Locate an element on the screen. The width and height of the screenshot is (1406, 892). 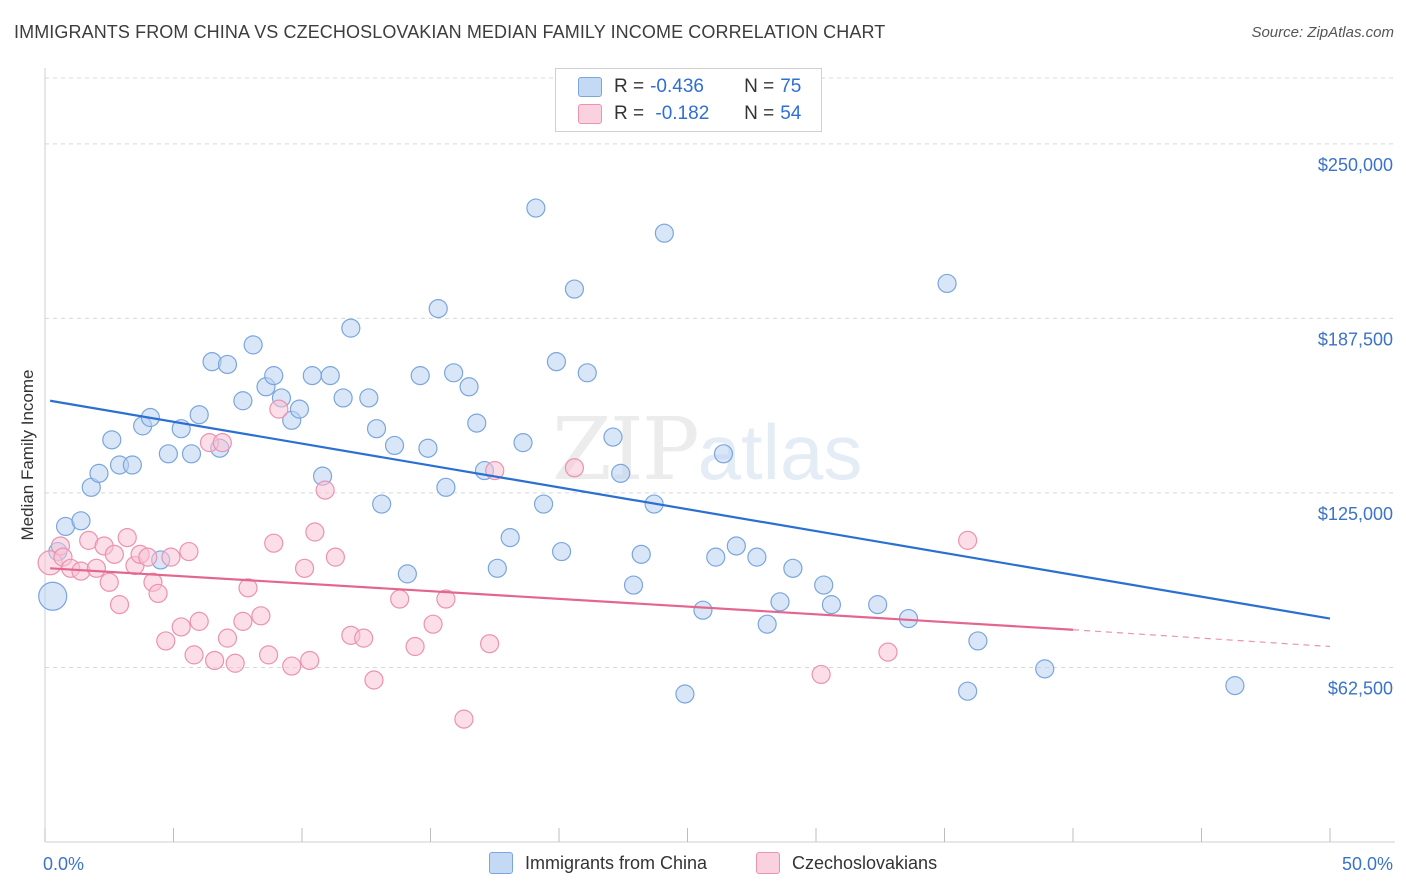
source-label: Source: ZipAtlas.com is located at coordinates (1322, 32).